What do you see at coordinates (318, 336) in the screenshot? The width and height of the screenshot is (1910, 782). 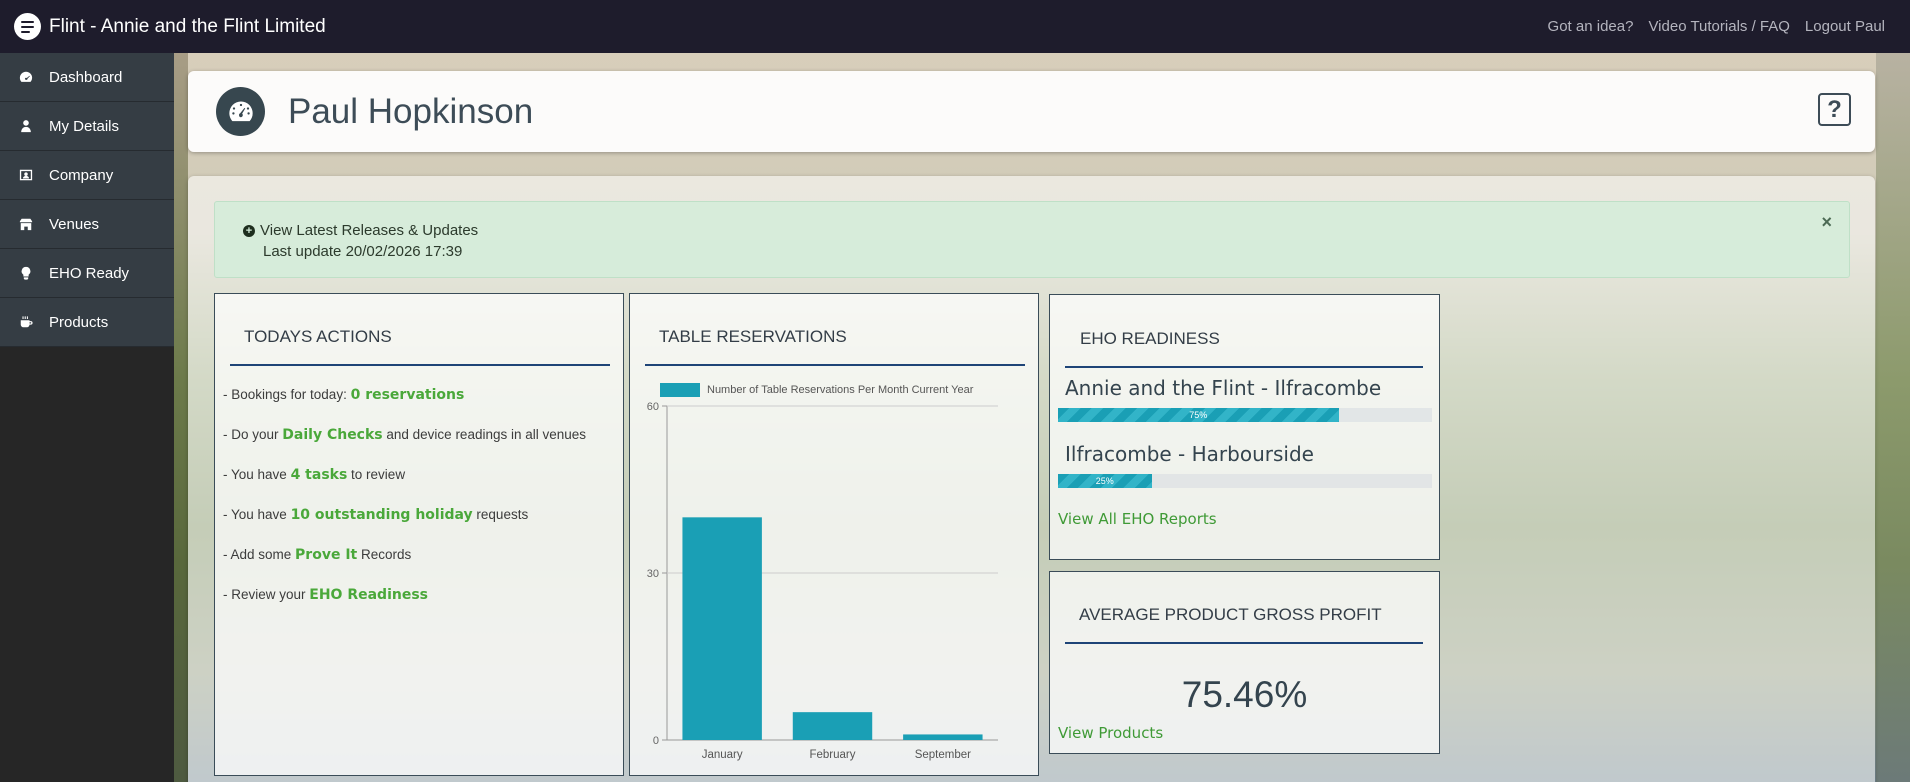 I see `panel-title: TODAYS ACTIONS` at bounding box center [318, 336].